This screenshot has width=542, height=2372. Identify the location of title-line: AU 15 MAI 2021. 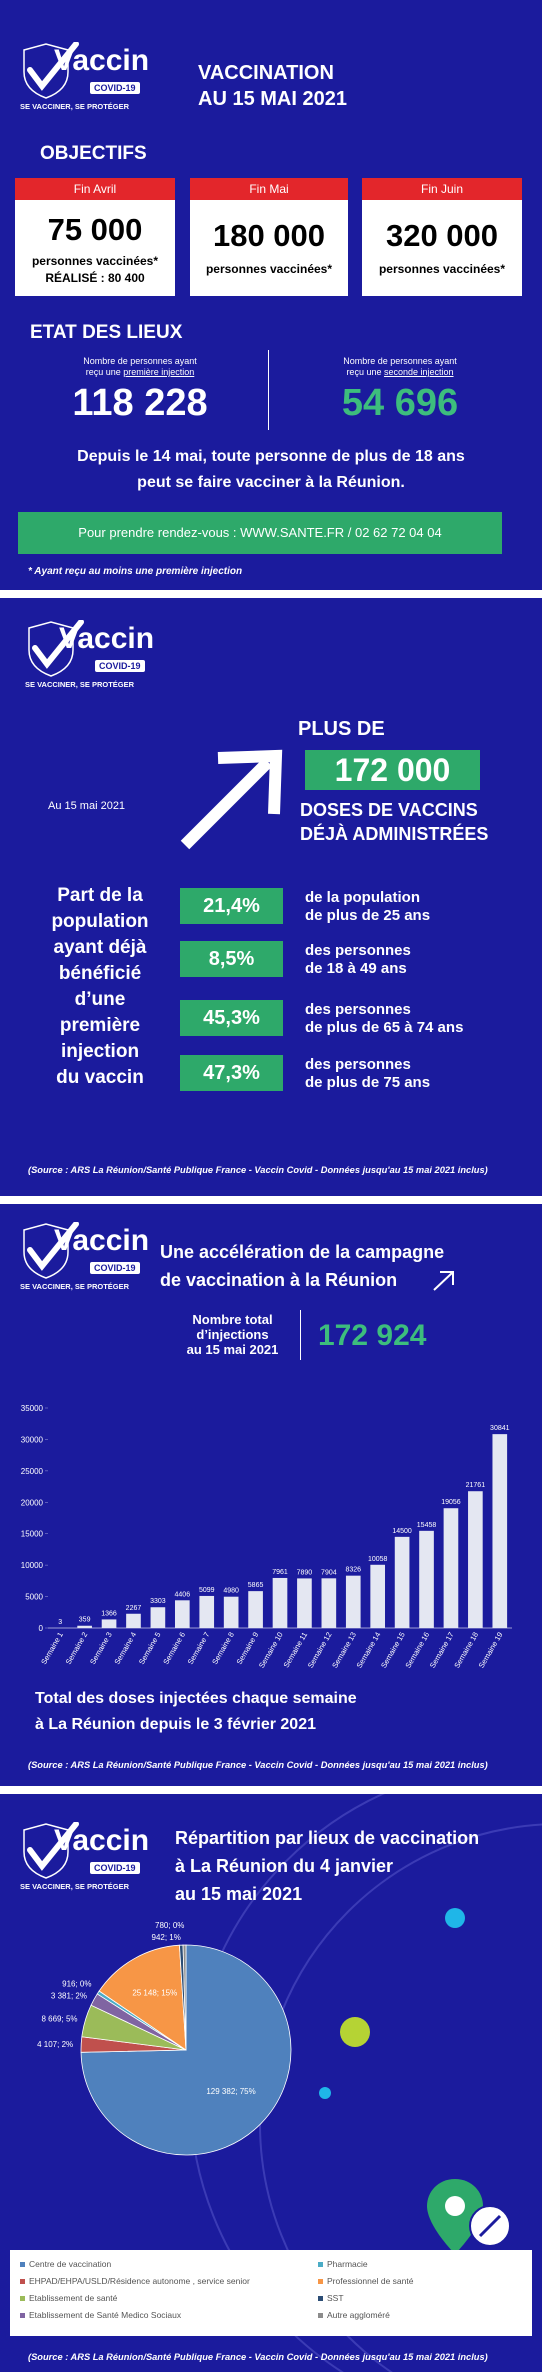
(272, 99).